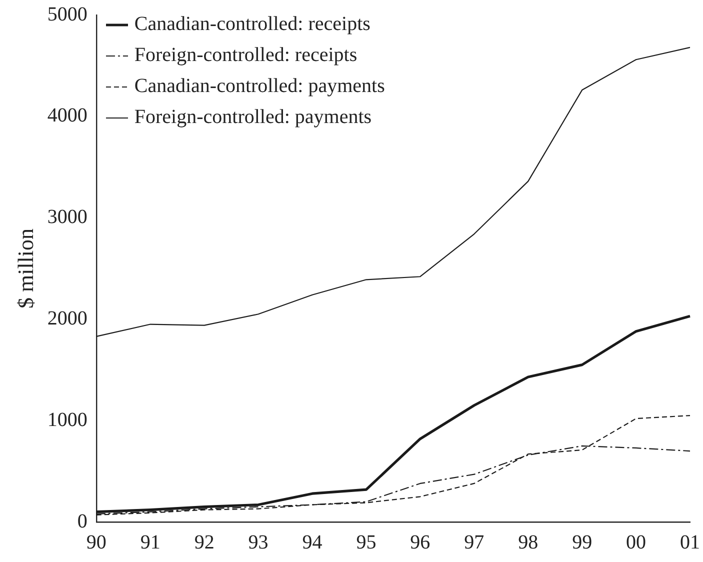  I want to click on x-tick-label: 96, so click(420, 542).